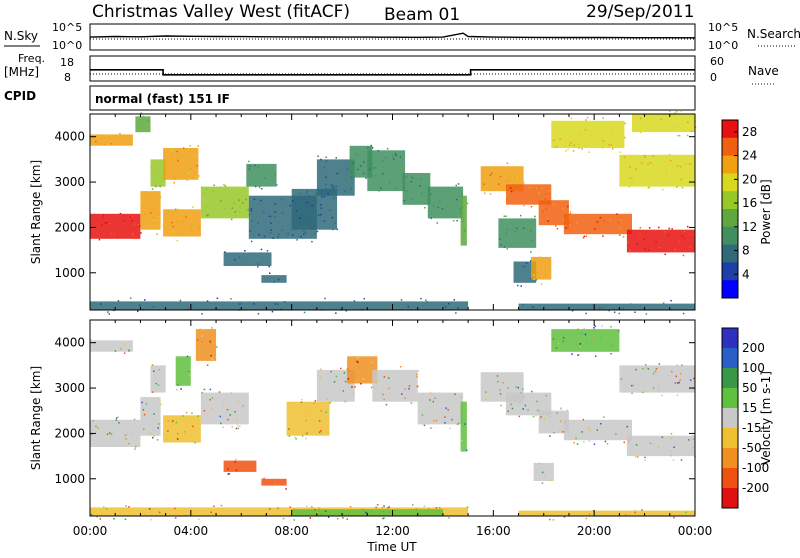  I want to click on cpid-label: CPID, so click(20, 96).